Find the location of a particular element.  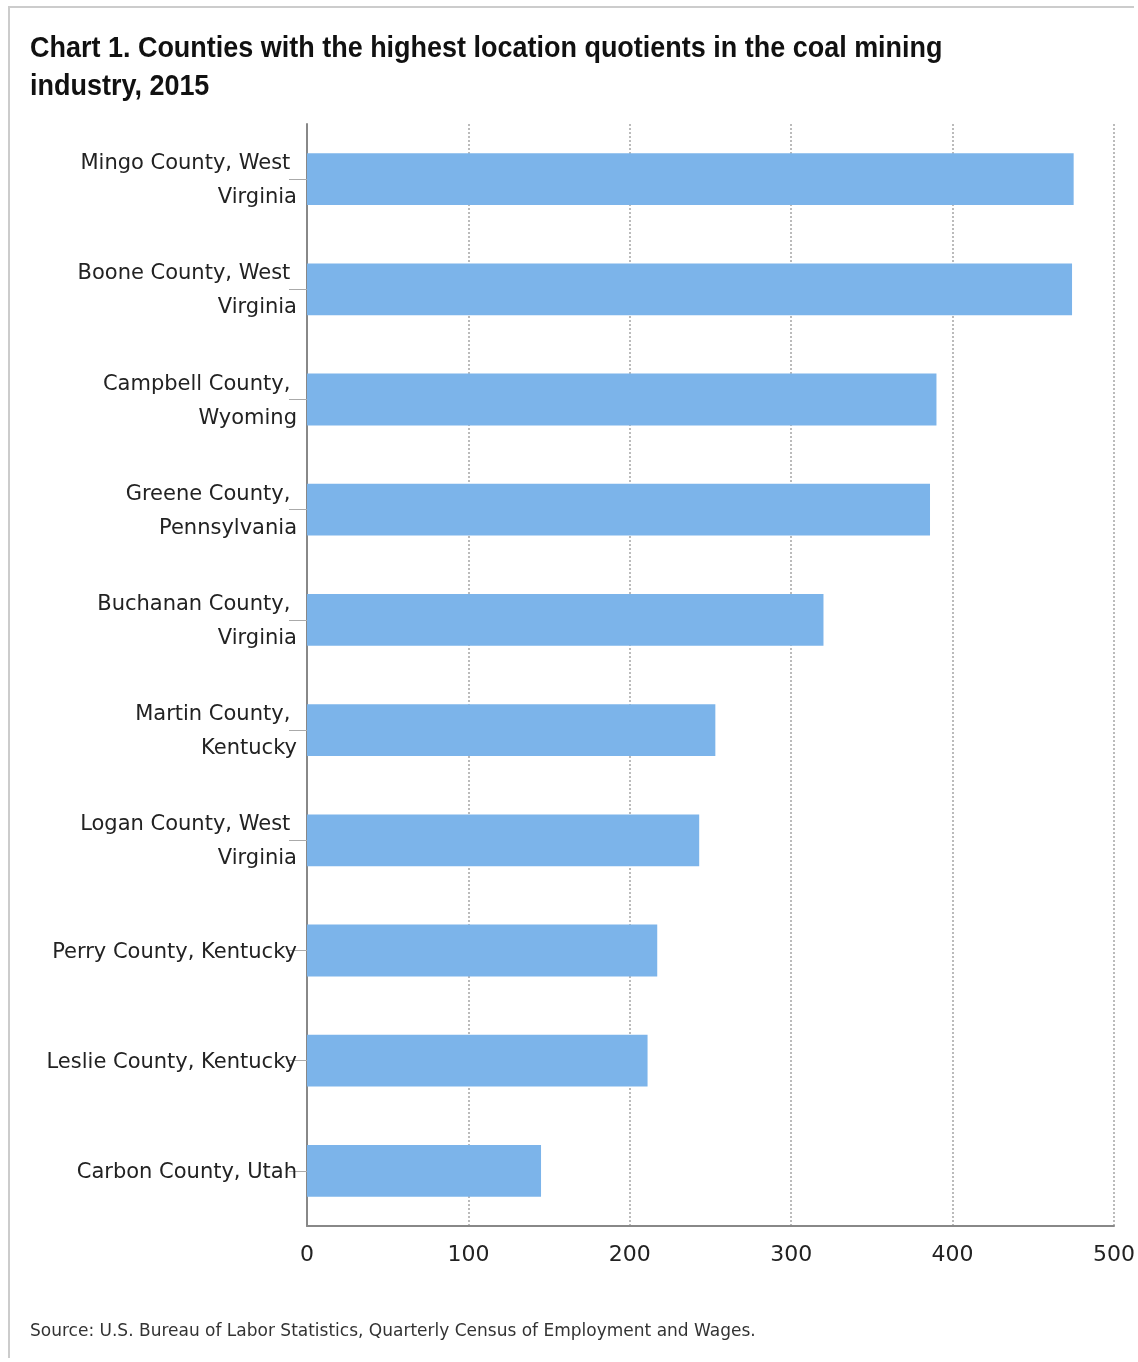

x-tick-label: 400 is located at coordinates (952, 1253).